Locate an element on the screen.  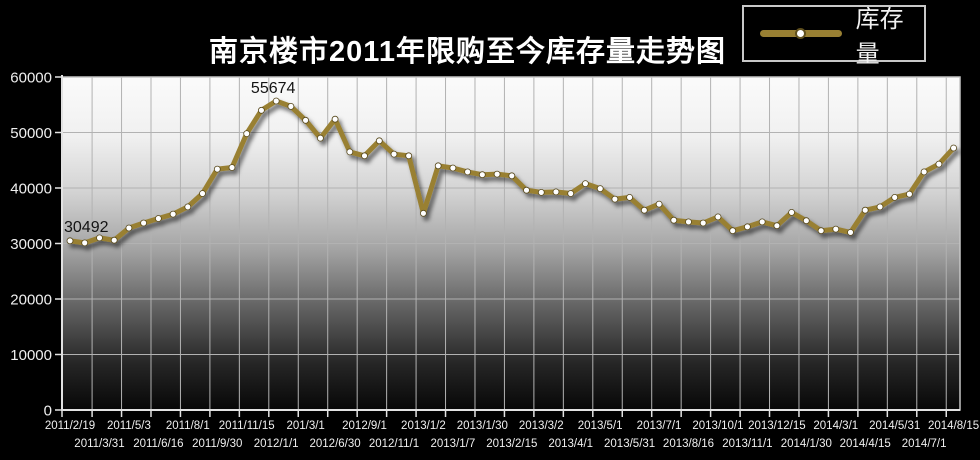
svg-text: 50000 is located at coordinates (31, 133).